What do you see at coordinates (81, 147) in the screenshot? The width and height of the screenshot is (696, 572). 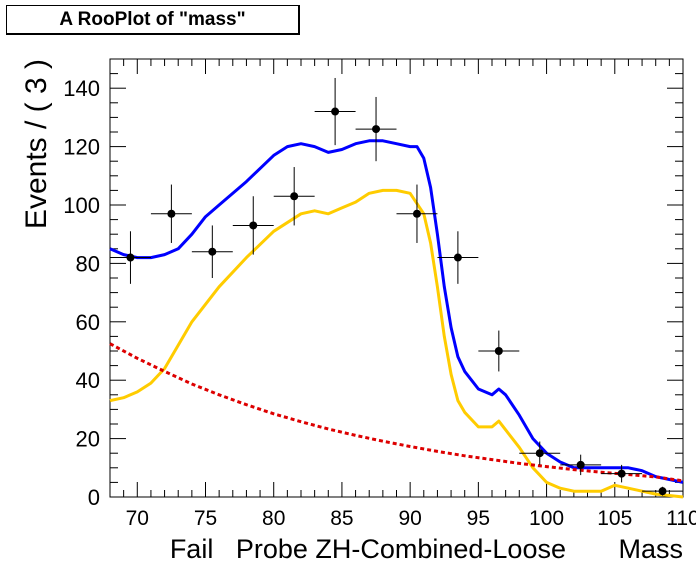 I see `y-tick-label: 120` at bounding box center [81, 147].